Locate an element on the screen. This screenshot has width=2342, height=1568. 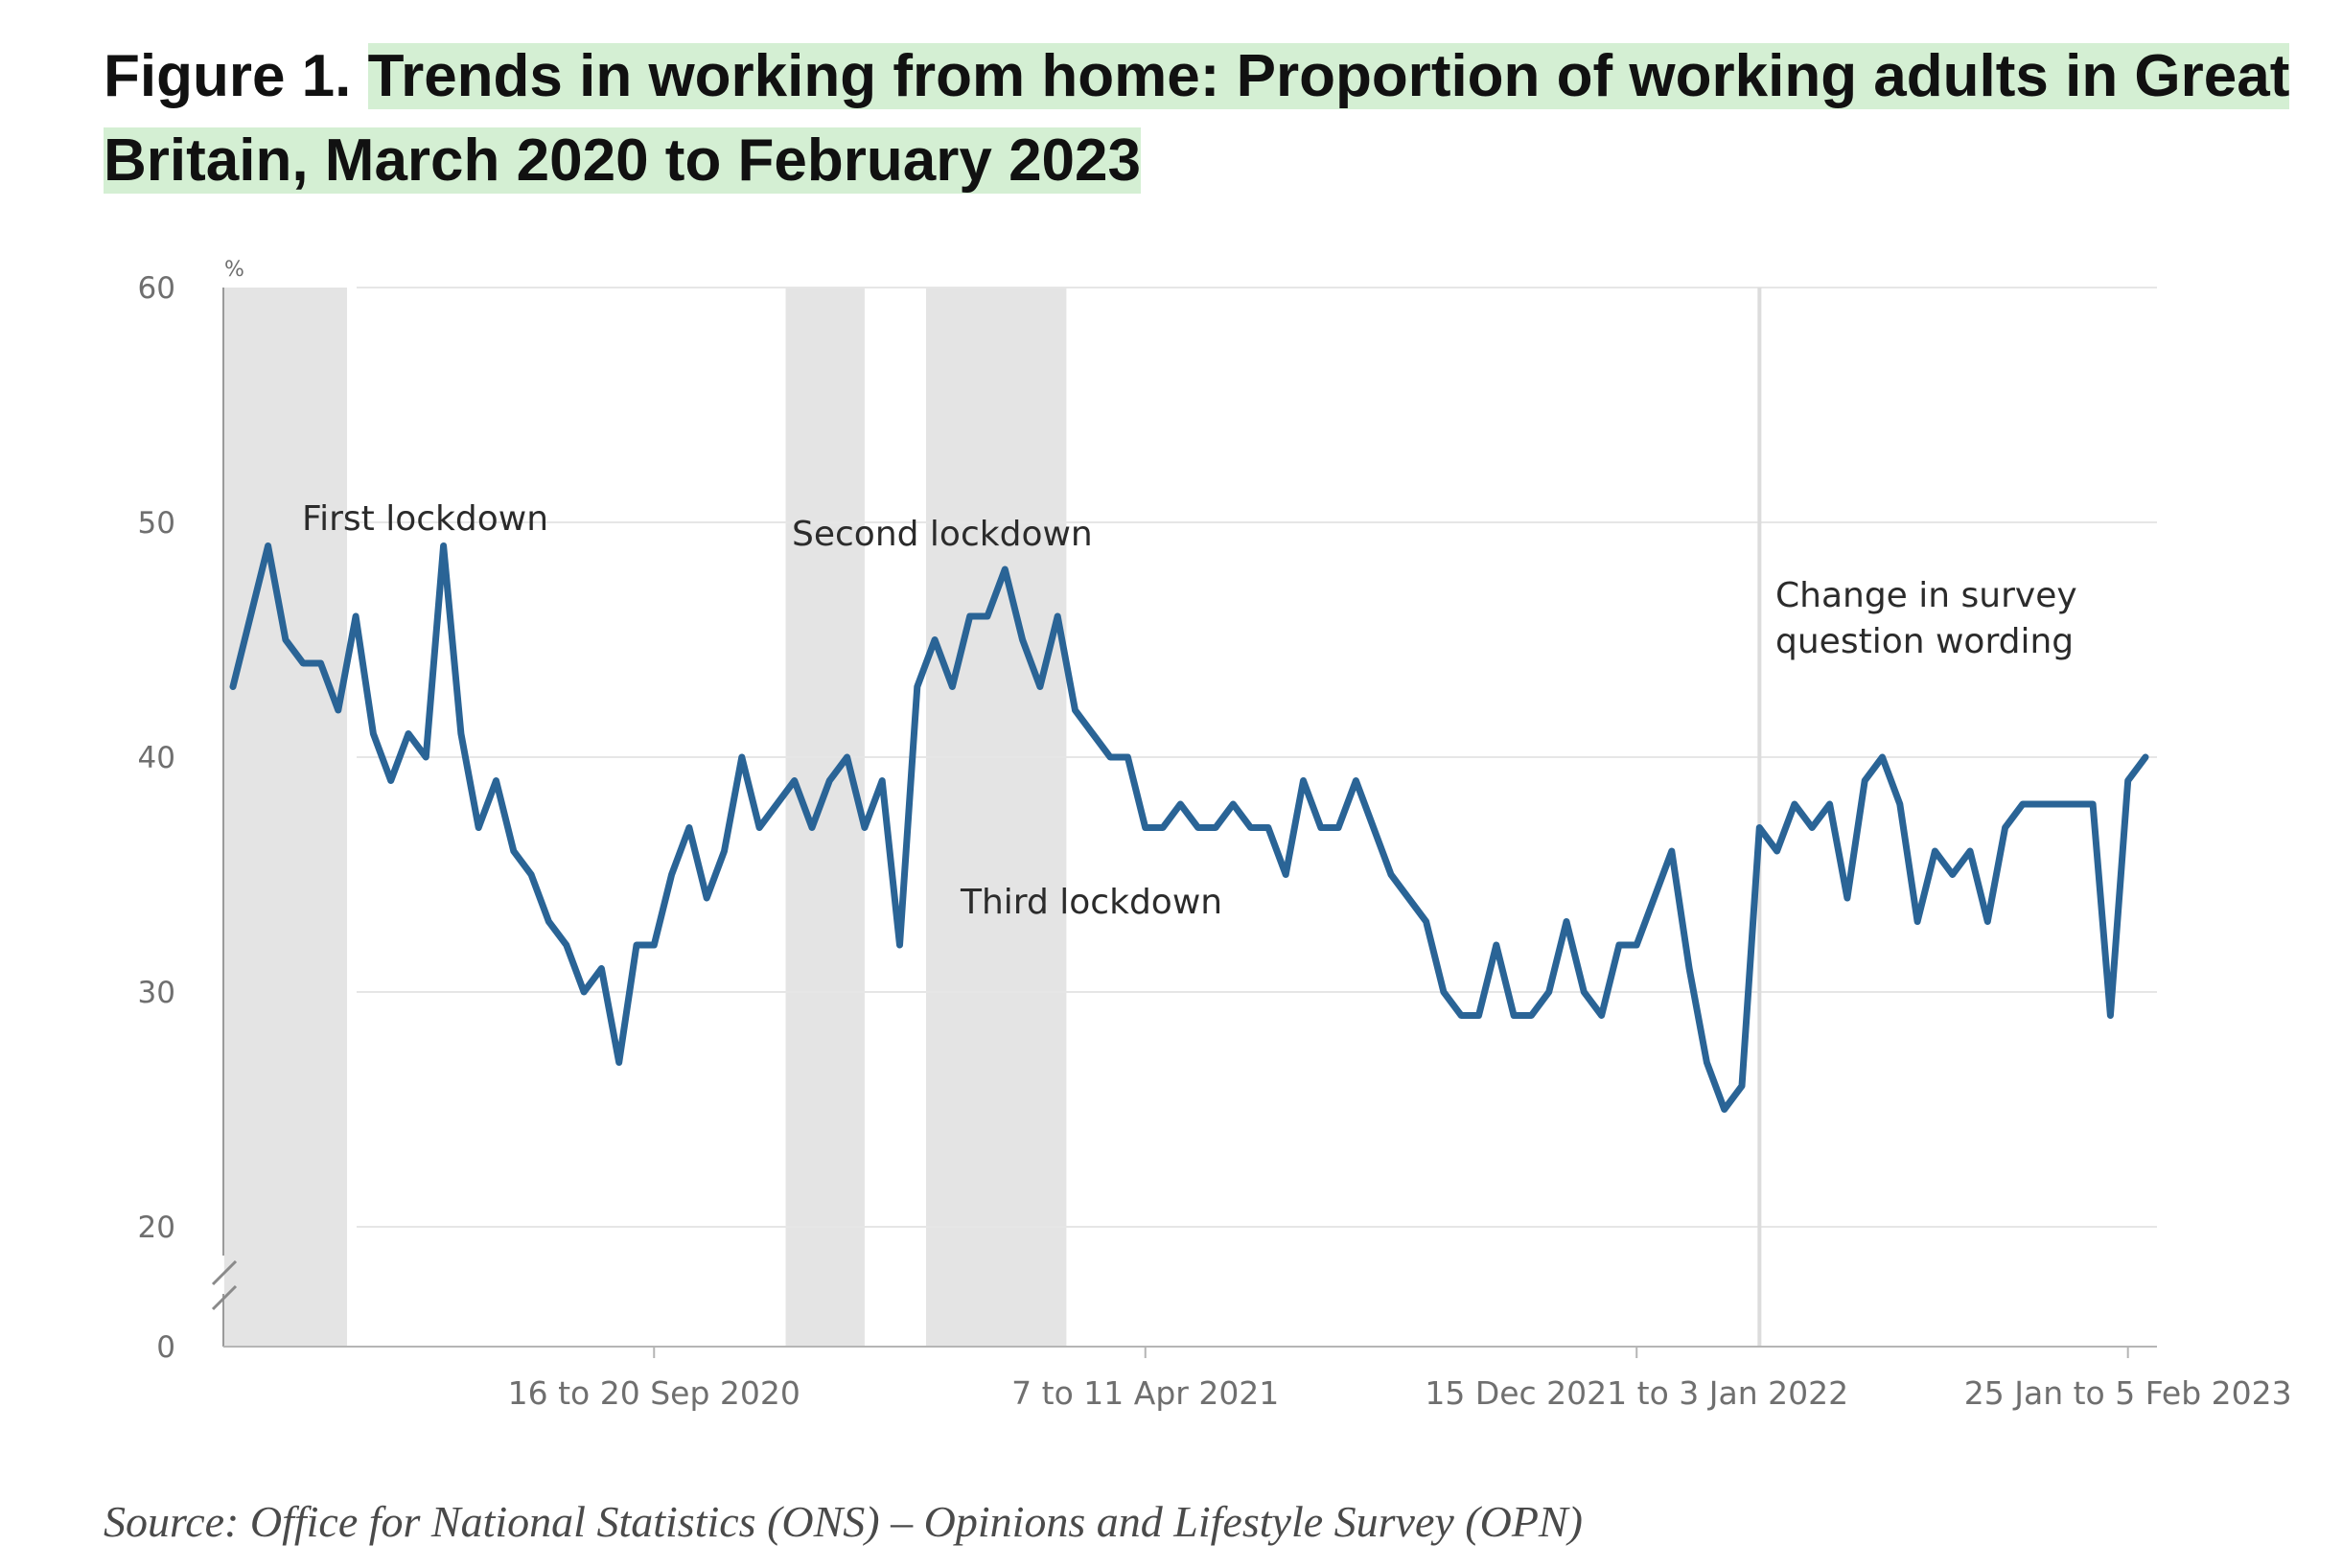
y-tick-labels: 60 50 40 30 20 0% is located at coordinates (191, 811).